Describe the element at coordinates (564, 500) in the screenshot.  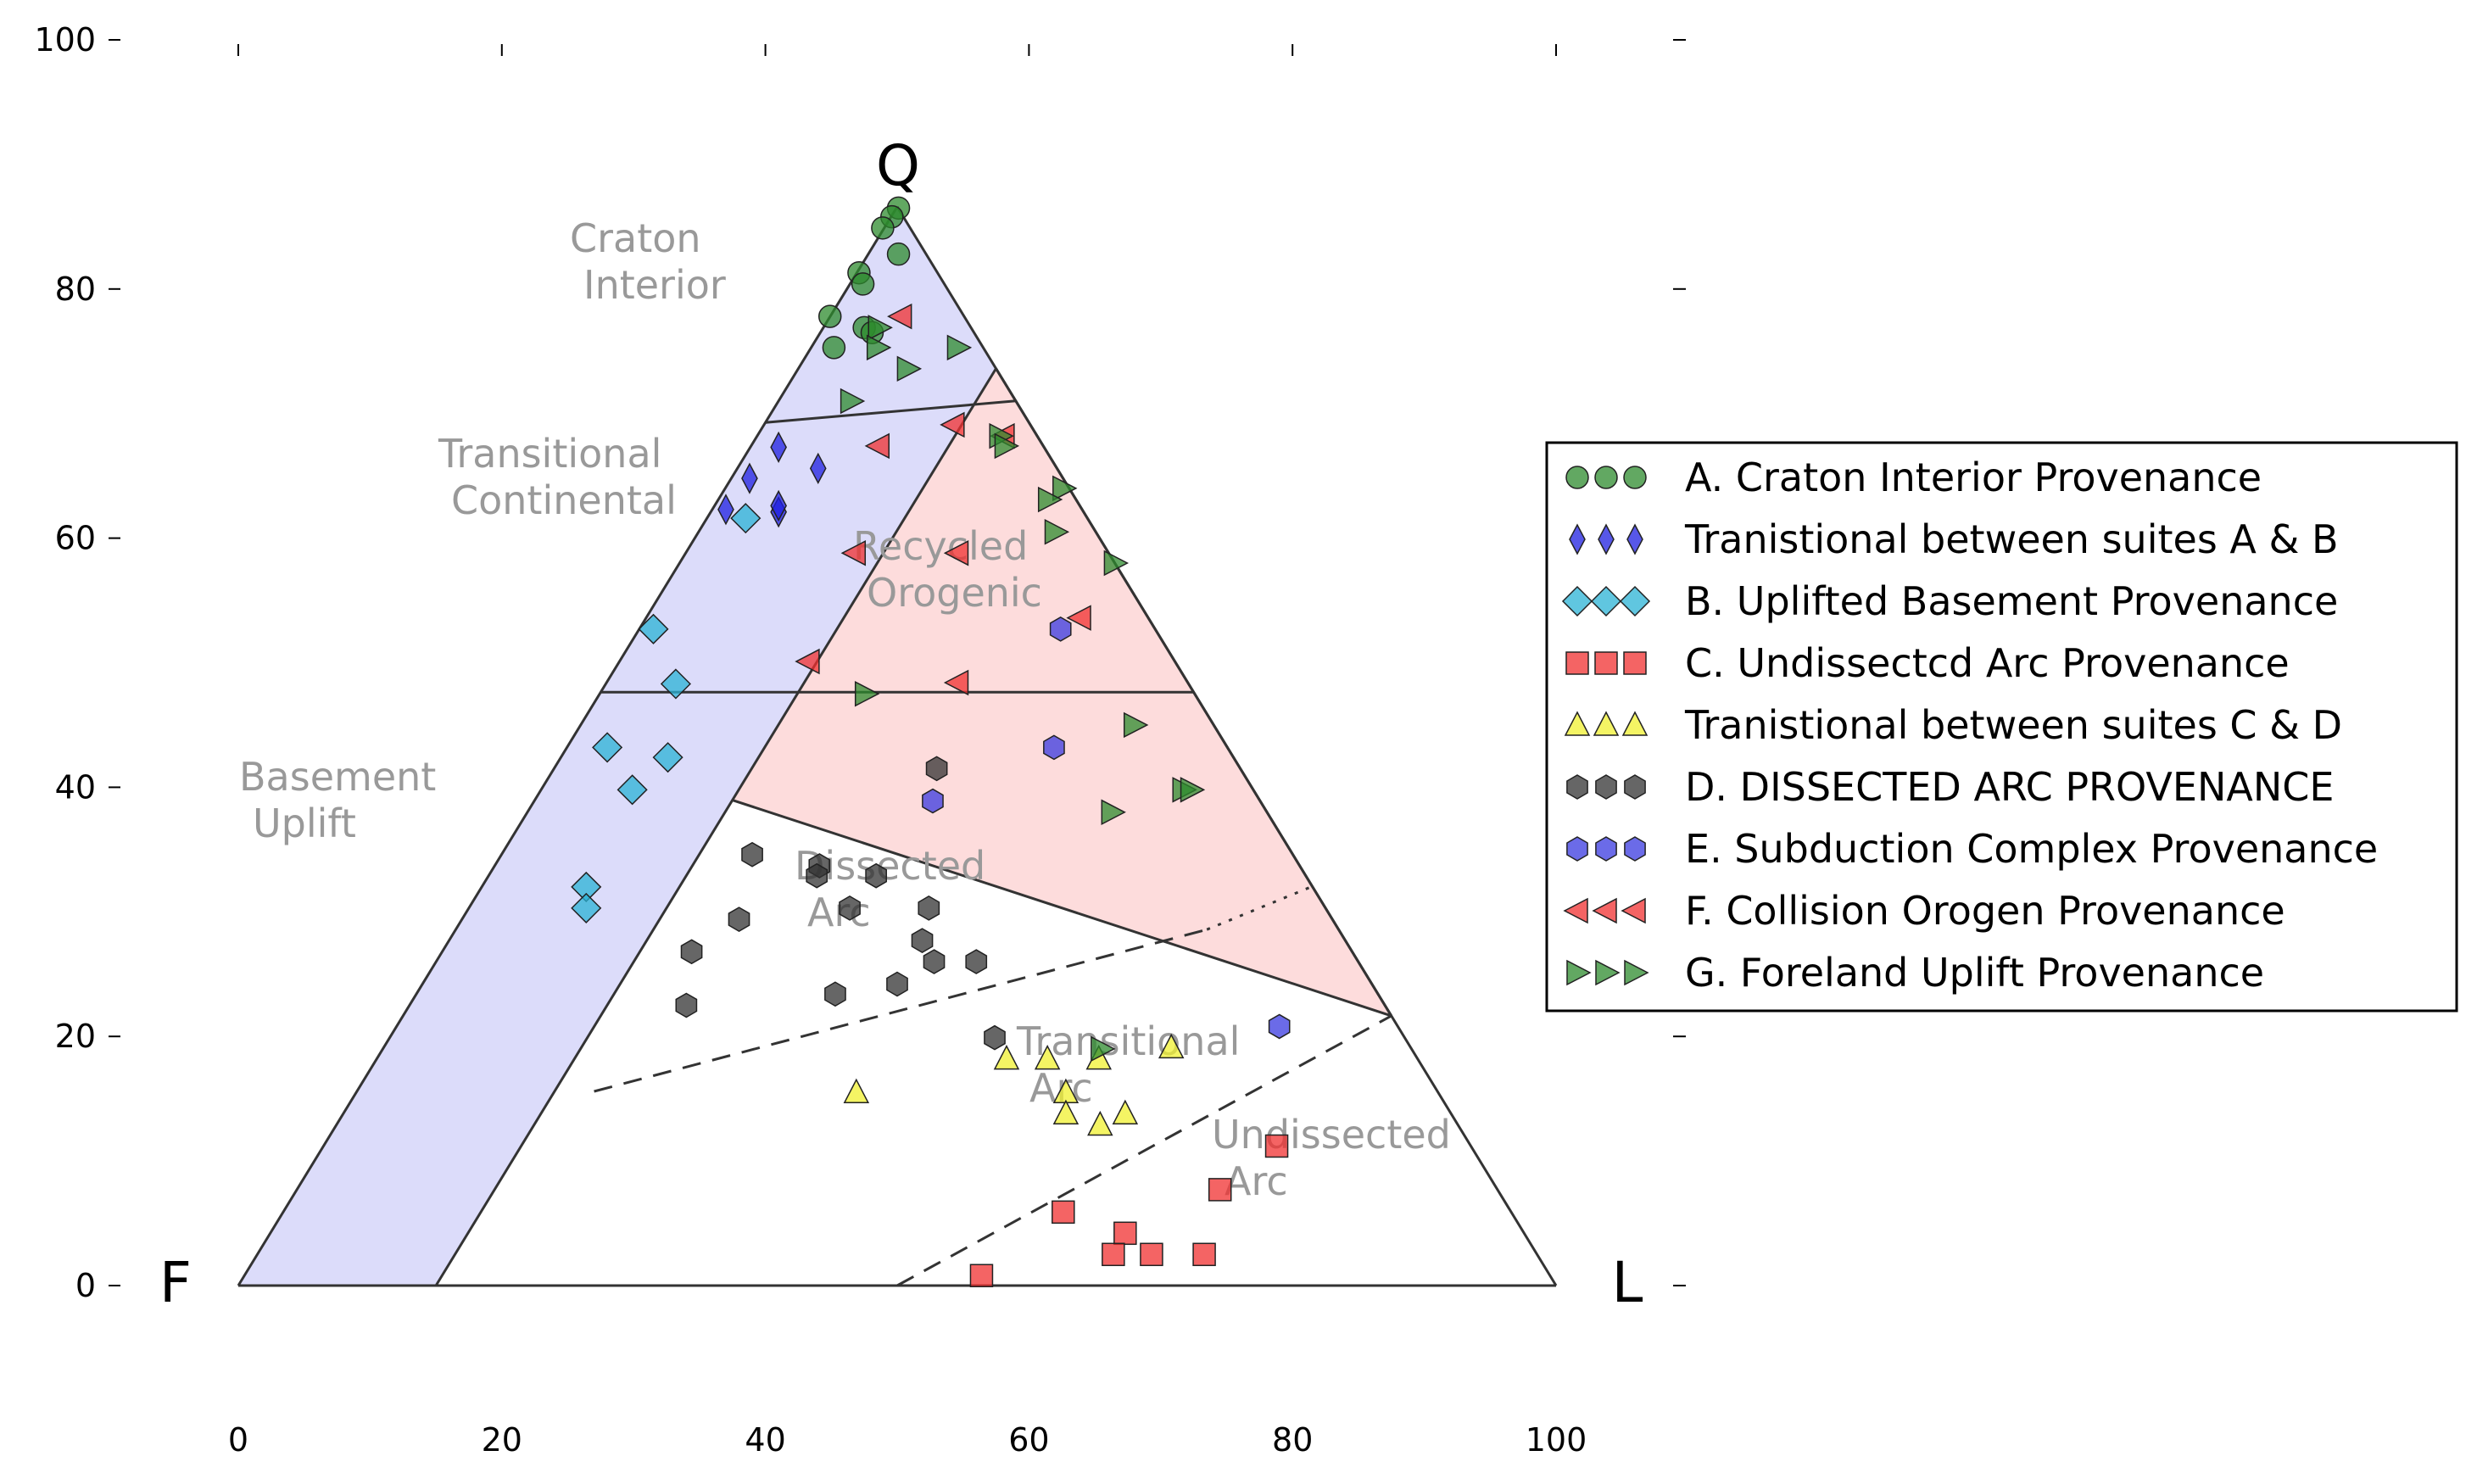
I see `region-label-transitional-continental: Continental` at that location.